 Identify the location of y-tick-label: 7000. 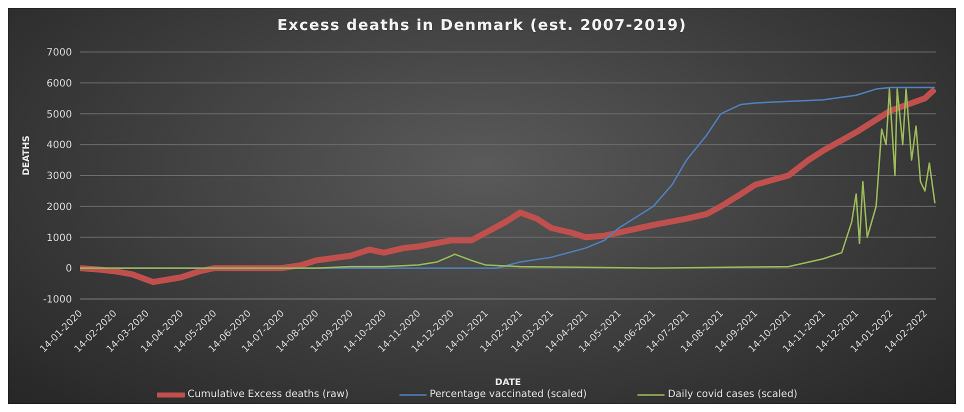
(59, 53).